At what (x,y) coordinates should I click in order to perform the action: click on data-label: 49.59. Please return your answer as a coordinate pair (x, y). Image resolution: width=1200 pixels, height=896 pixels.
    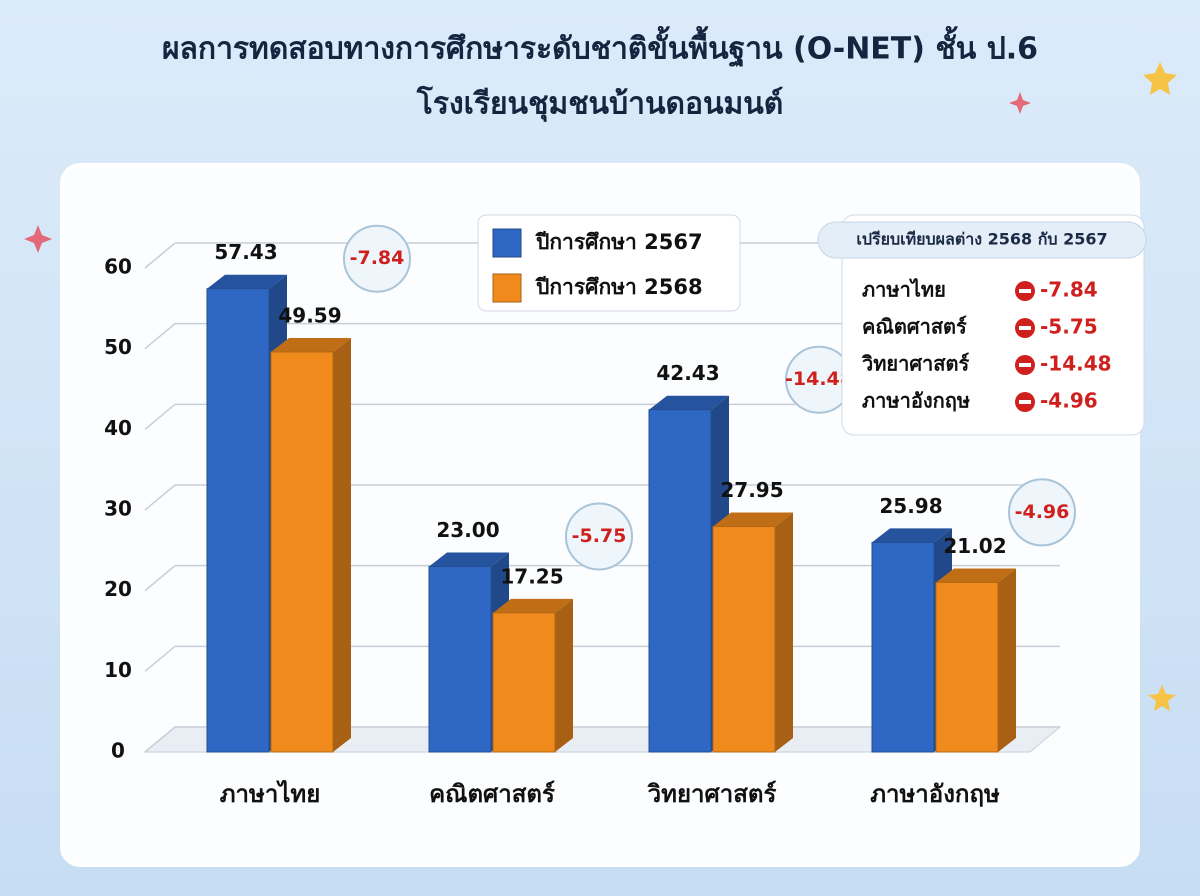
    Looking at the image, I should click on (309, 315).